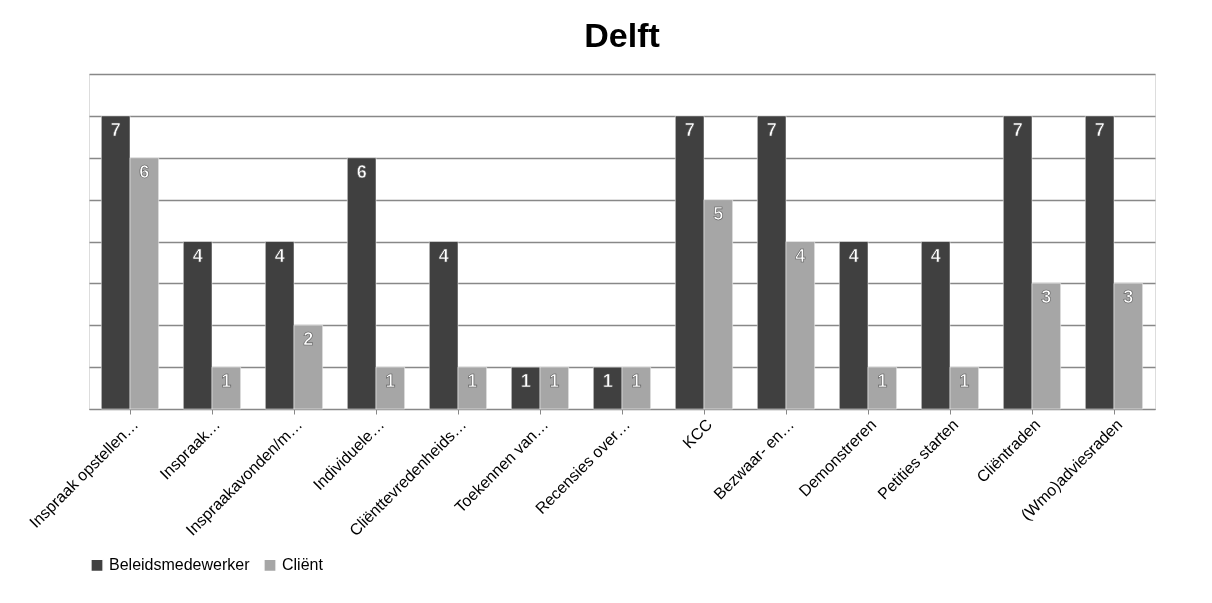 The width and height of the screenshot is (1212, 603). I want to click on legend-label: Cliënt, so click(303, 565).